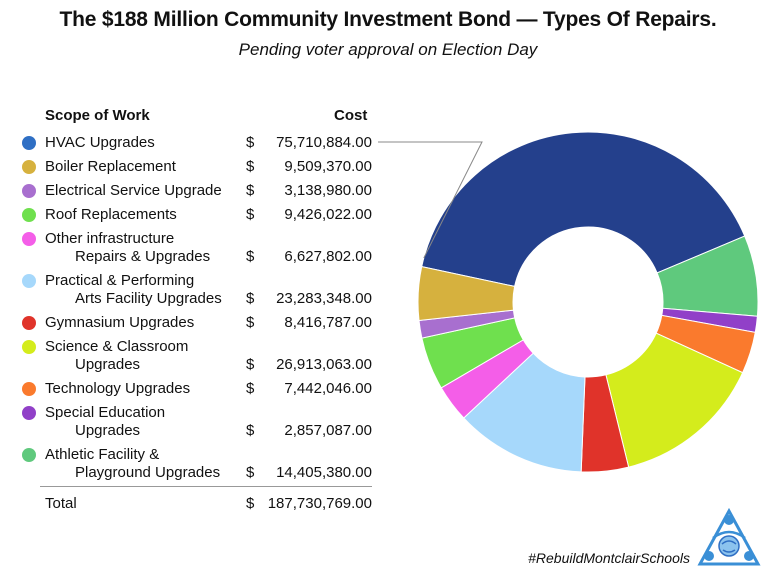  Describe the element at coordinates (117, 346) in the screenshot. I see `row-label-line1: Science & Classroom` at that location.